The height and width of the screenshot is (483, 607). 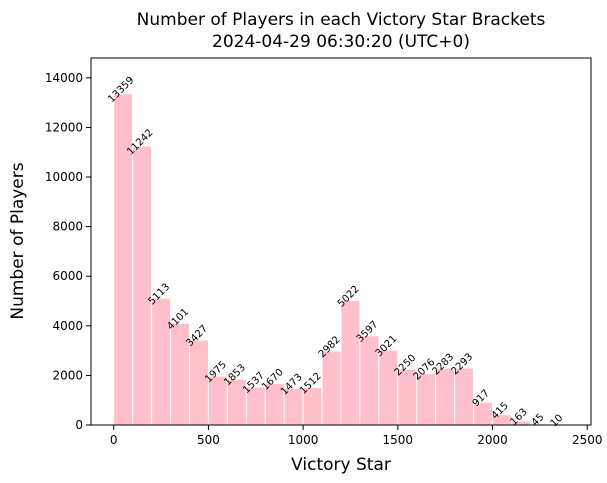 What do you see at coordinates (492, 440) in the screenshot?
I see `x-tick-label-4: 2000` at bounding box center [492, 440].